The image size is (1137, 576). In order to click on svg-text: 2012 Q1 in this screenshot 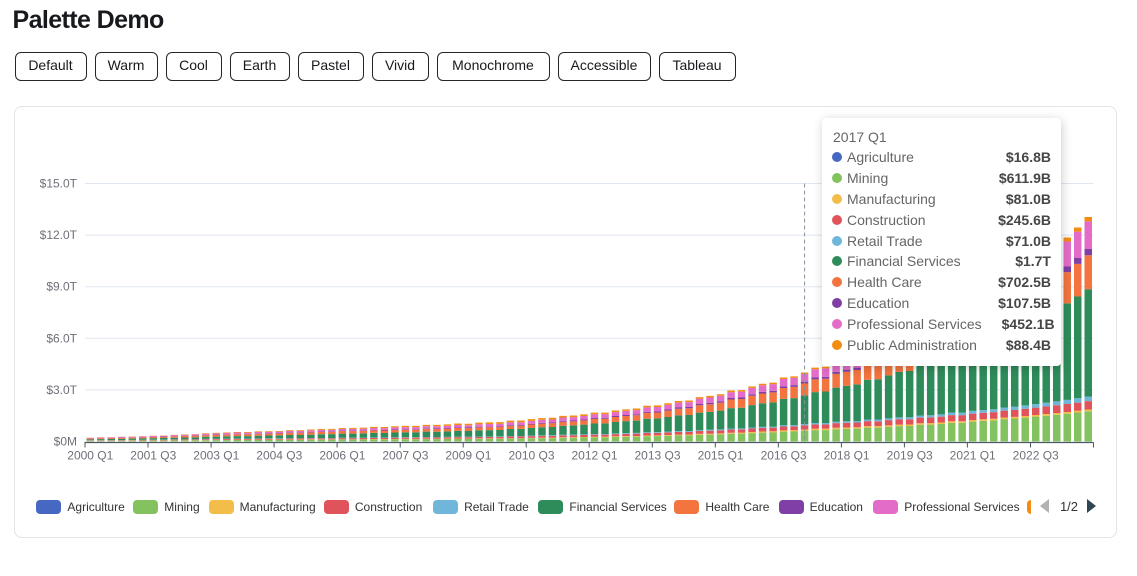, I will do `click(594, 456)`.